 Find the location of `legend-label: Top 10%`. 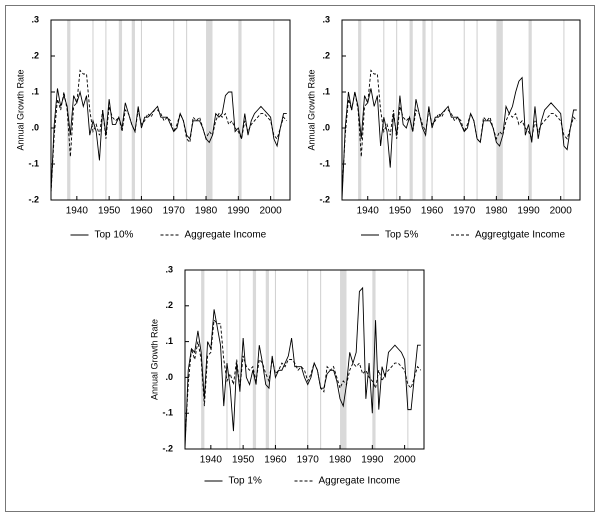

legend-label: Top 10% is located at coordinates (114, 235).